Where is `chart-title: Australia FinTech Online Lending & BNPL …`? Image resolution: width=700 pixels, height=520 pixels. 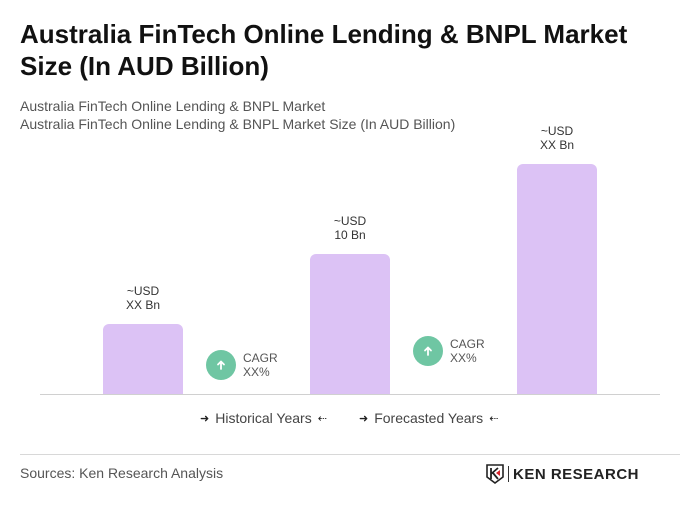
chart-title: Australia FinTech Online Lending & BNPL … is located at coordinates (324, 50).